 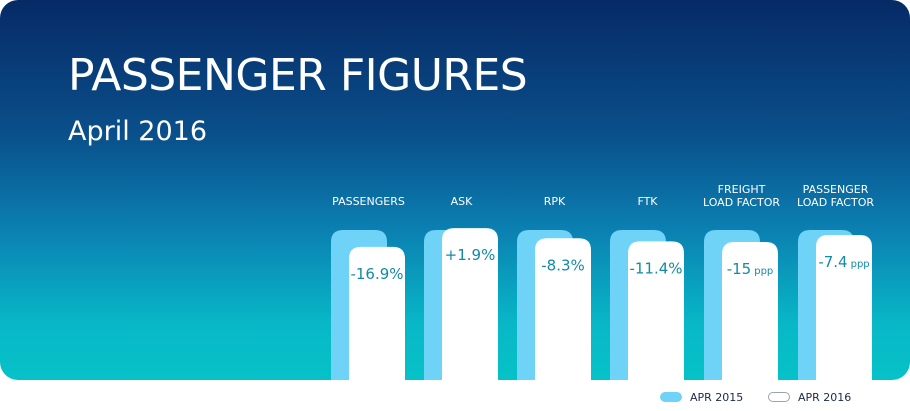 I want to click on legend-label-apr-2016: APR 2016, so click(x=825, y=397).